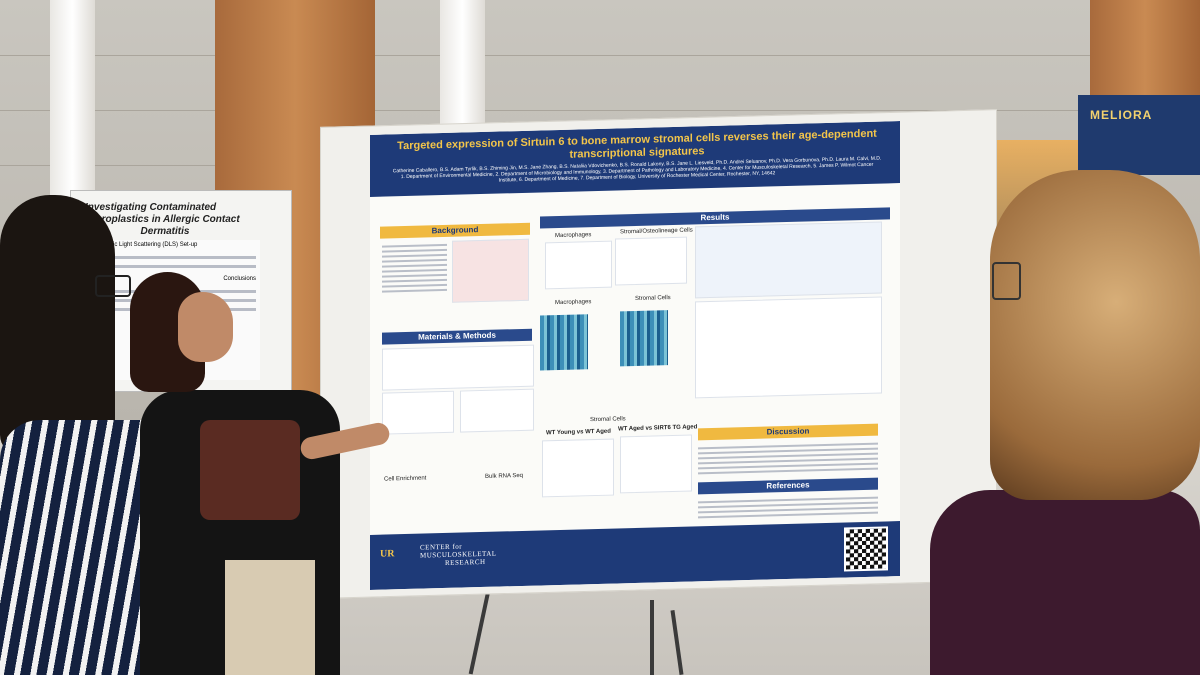 Image resolution: width=1200 pixels, height=675 pixels. Describe the element at coordinates (788, 459) in the screenshot. I see `discussion-text` at that location.